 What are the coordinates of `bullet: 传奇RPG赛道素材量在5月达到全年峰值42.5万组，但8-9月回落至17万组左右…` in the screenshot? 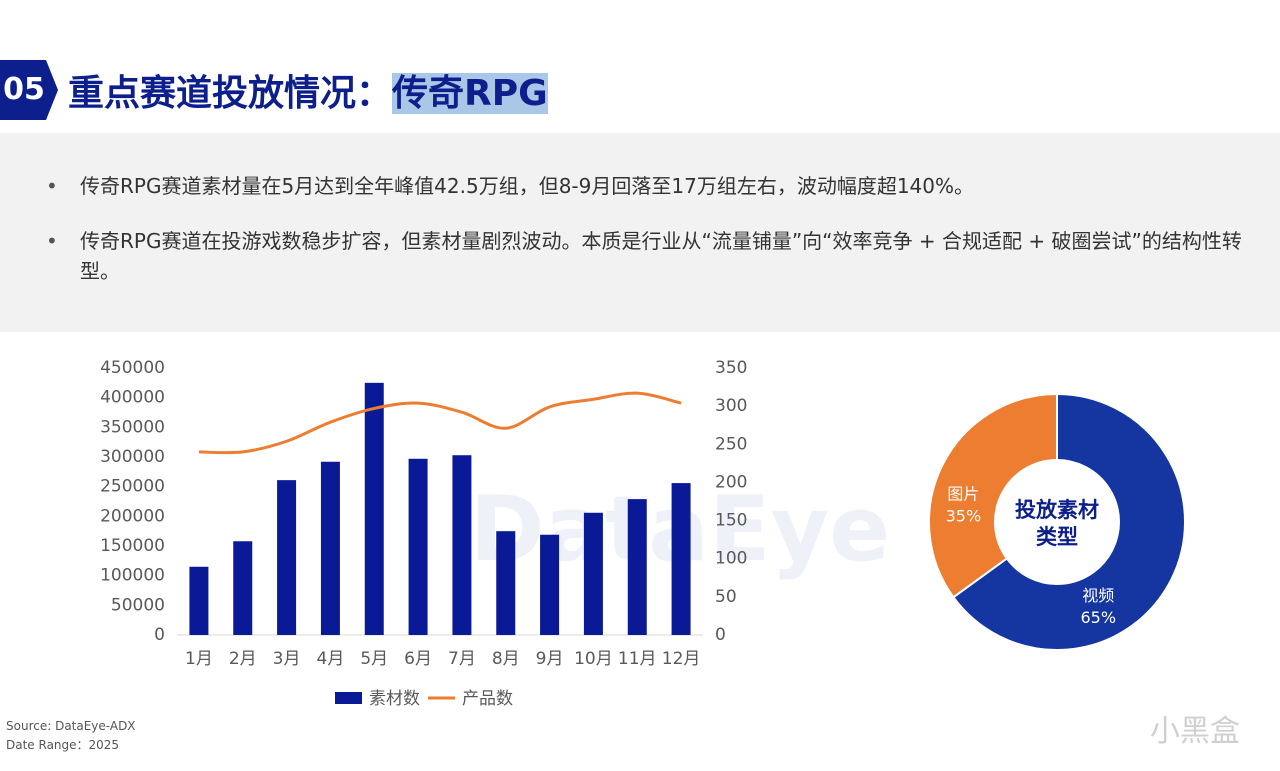 It's located at (663, 186).